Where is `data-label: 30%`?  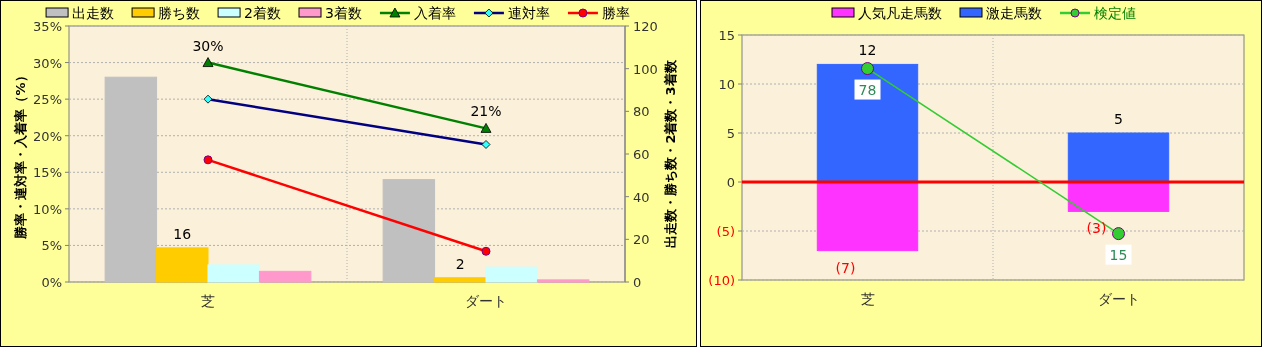
data-label: 30% is located at coordinates (208, 45).